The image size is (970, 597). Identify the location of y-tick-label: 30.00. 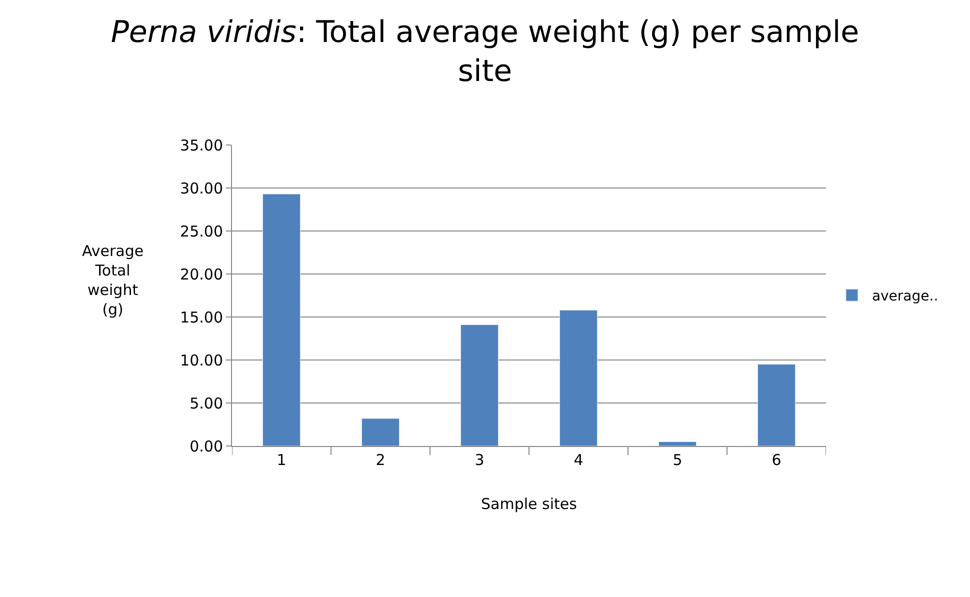
(201, 188).